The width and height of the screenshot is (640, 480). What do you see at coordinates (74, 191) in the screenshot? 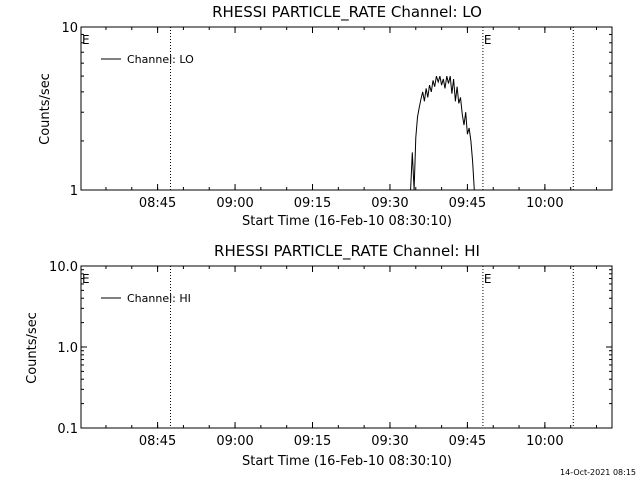
I see `lo-y-tick-label: 1` at bounding box center [74, 191].